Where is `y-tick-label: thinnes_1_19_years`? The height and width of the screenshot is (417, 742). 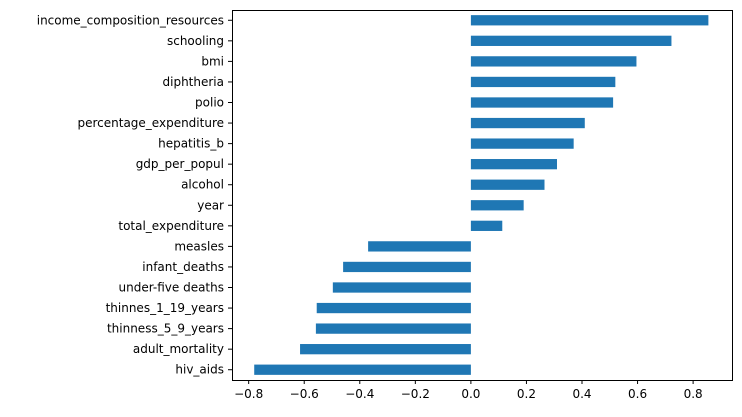
y-tick-label: thinnes_1_19_years is located at coordinates (165, 308).